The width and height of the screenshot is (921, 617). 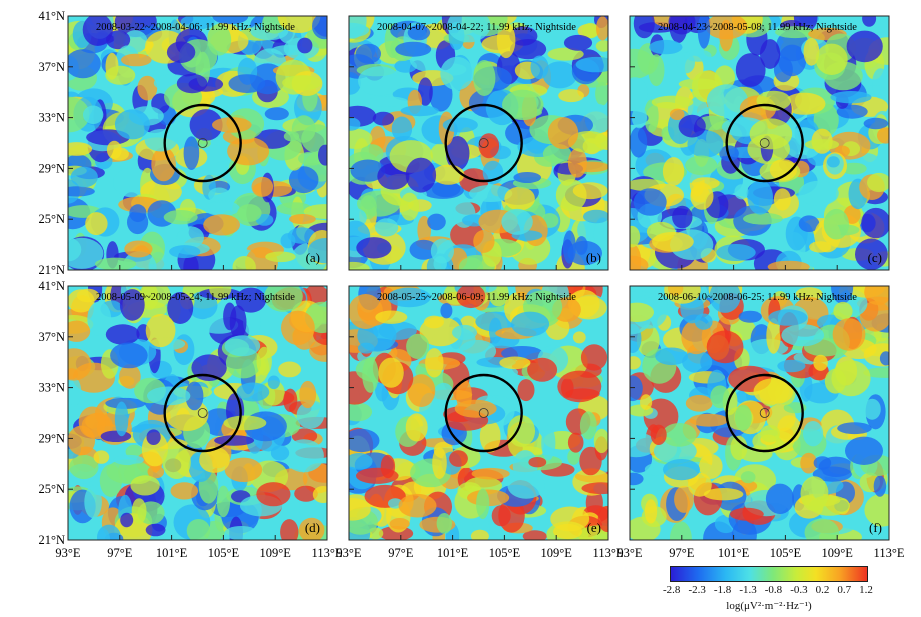 I want to click on colorbar-unit: log(μV²·m⁻²·Hz⁻¹), so click(x=769, y=606).